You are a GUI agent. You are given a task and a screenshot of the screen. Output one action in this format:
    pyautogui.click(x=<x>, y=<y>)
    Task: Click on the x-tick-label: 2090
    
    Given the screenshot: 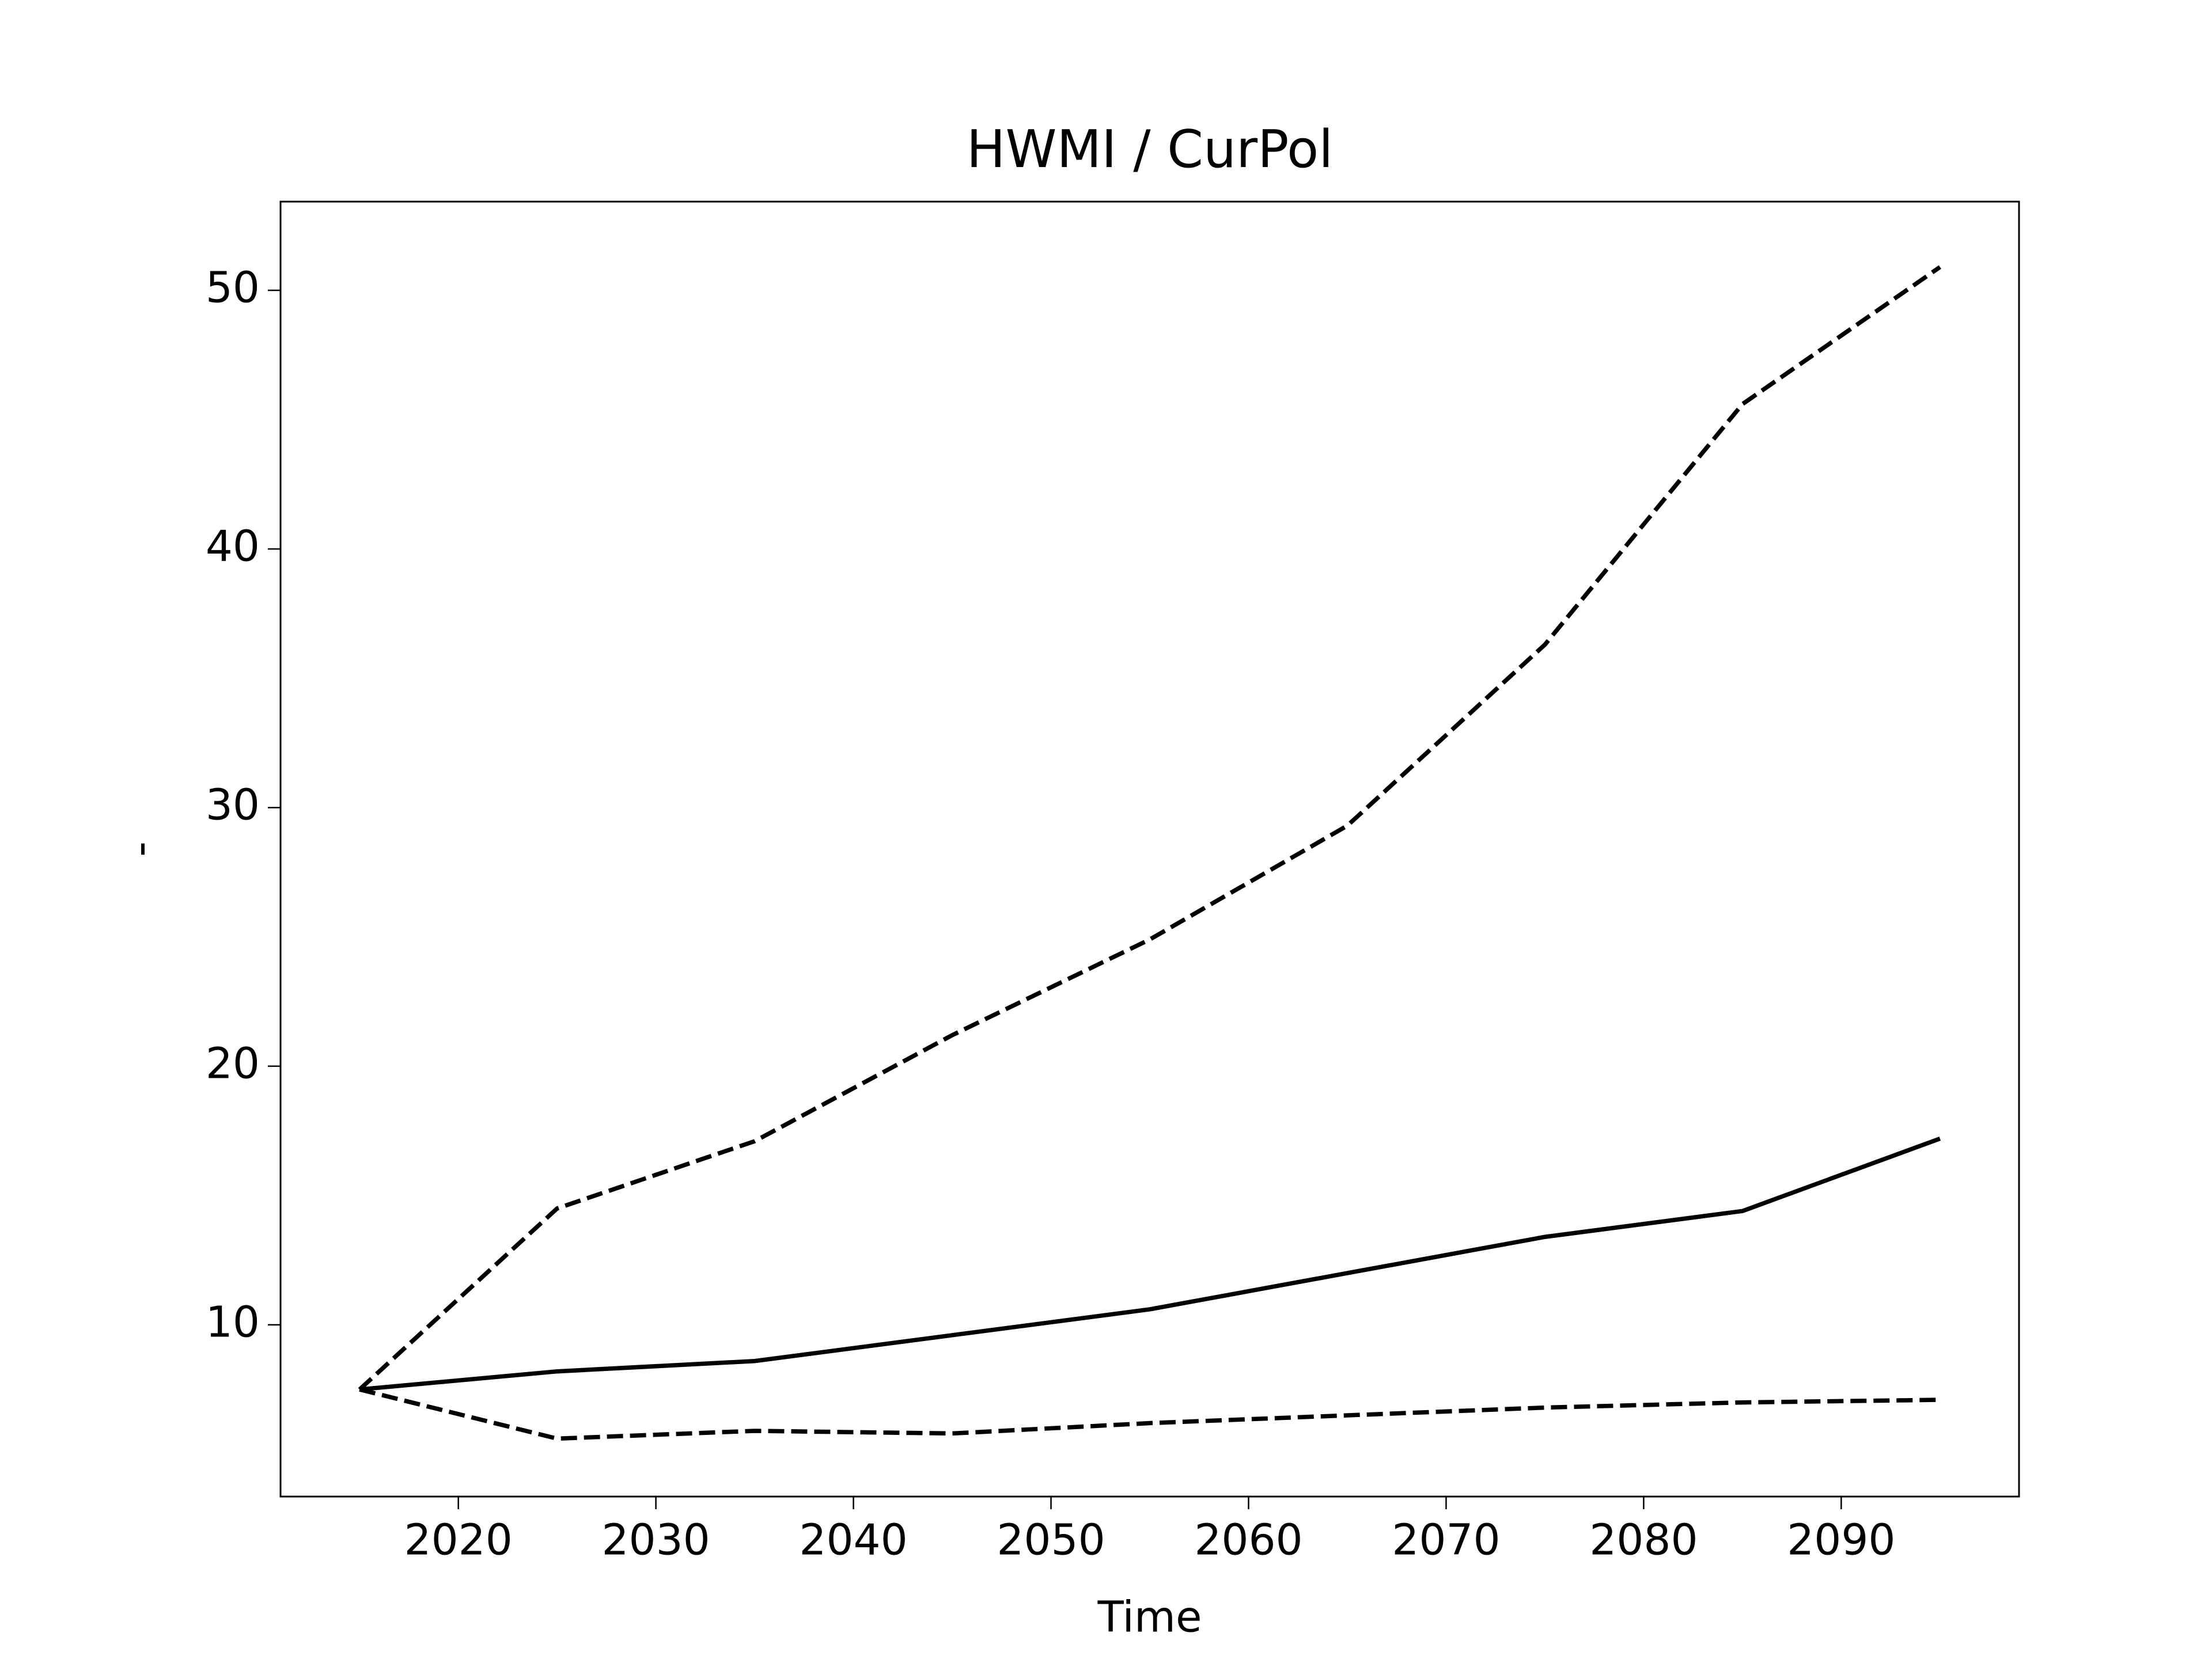 What is the action you would take?
    pyautogui.click(x=1841, y=1540)
    